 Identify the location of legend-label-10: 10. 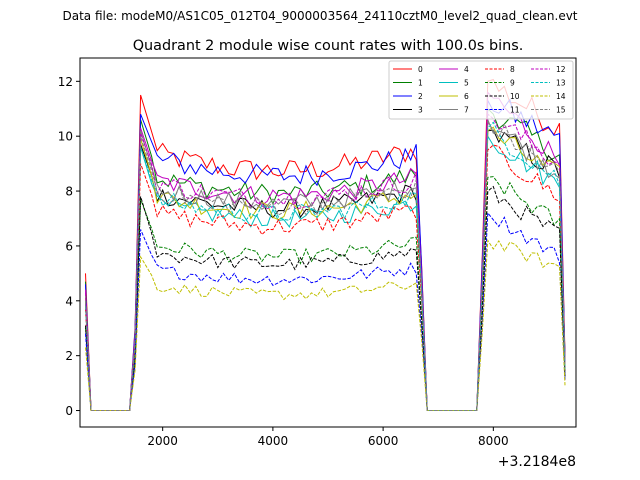
(515, 96).